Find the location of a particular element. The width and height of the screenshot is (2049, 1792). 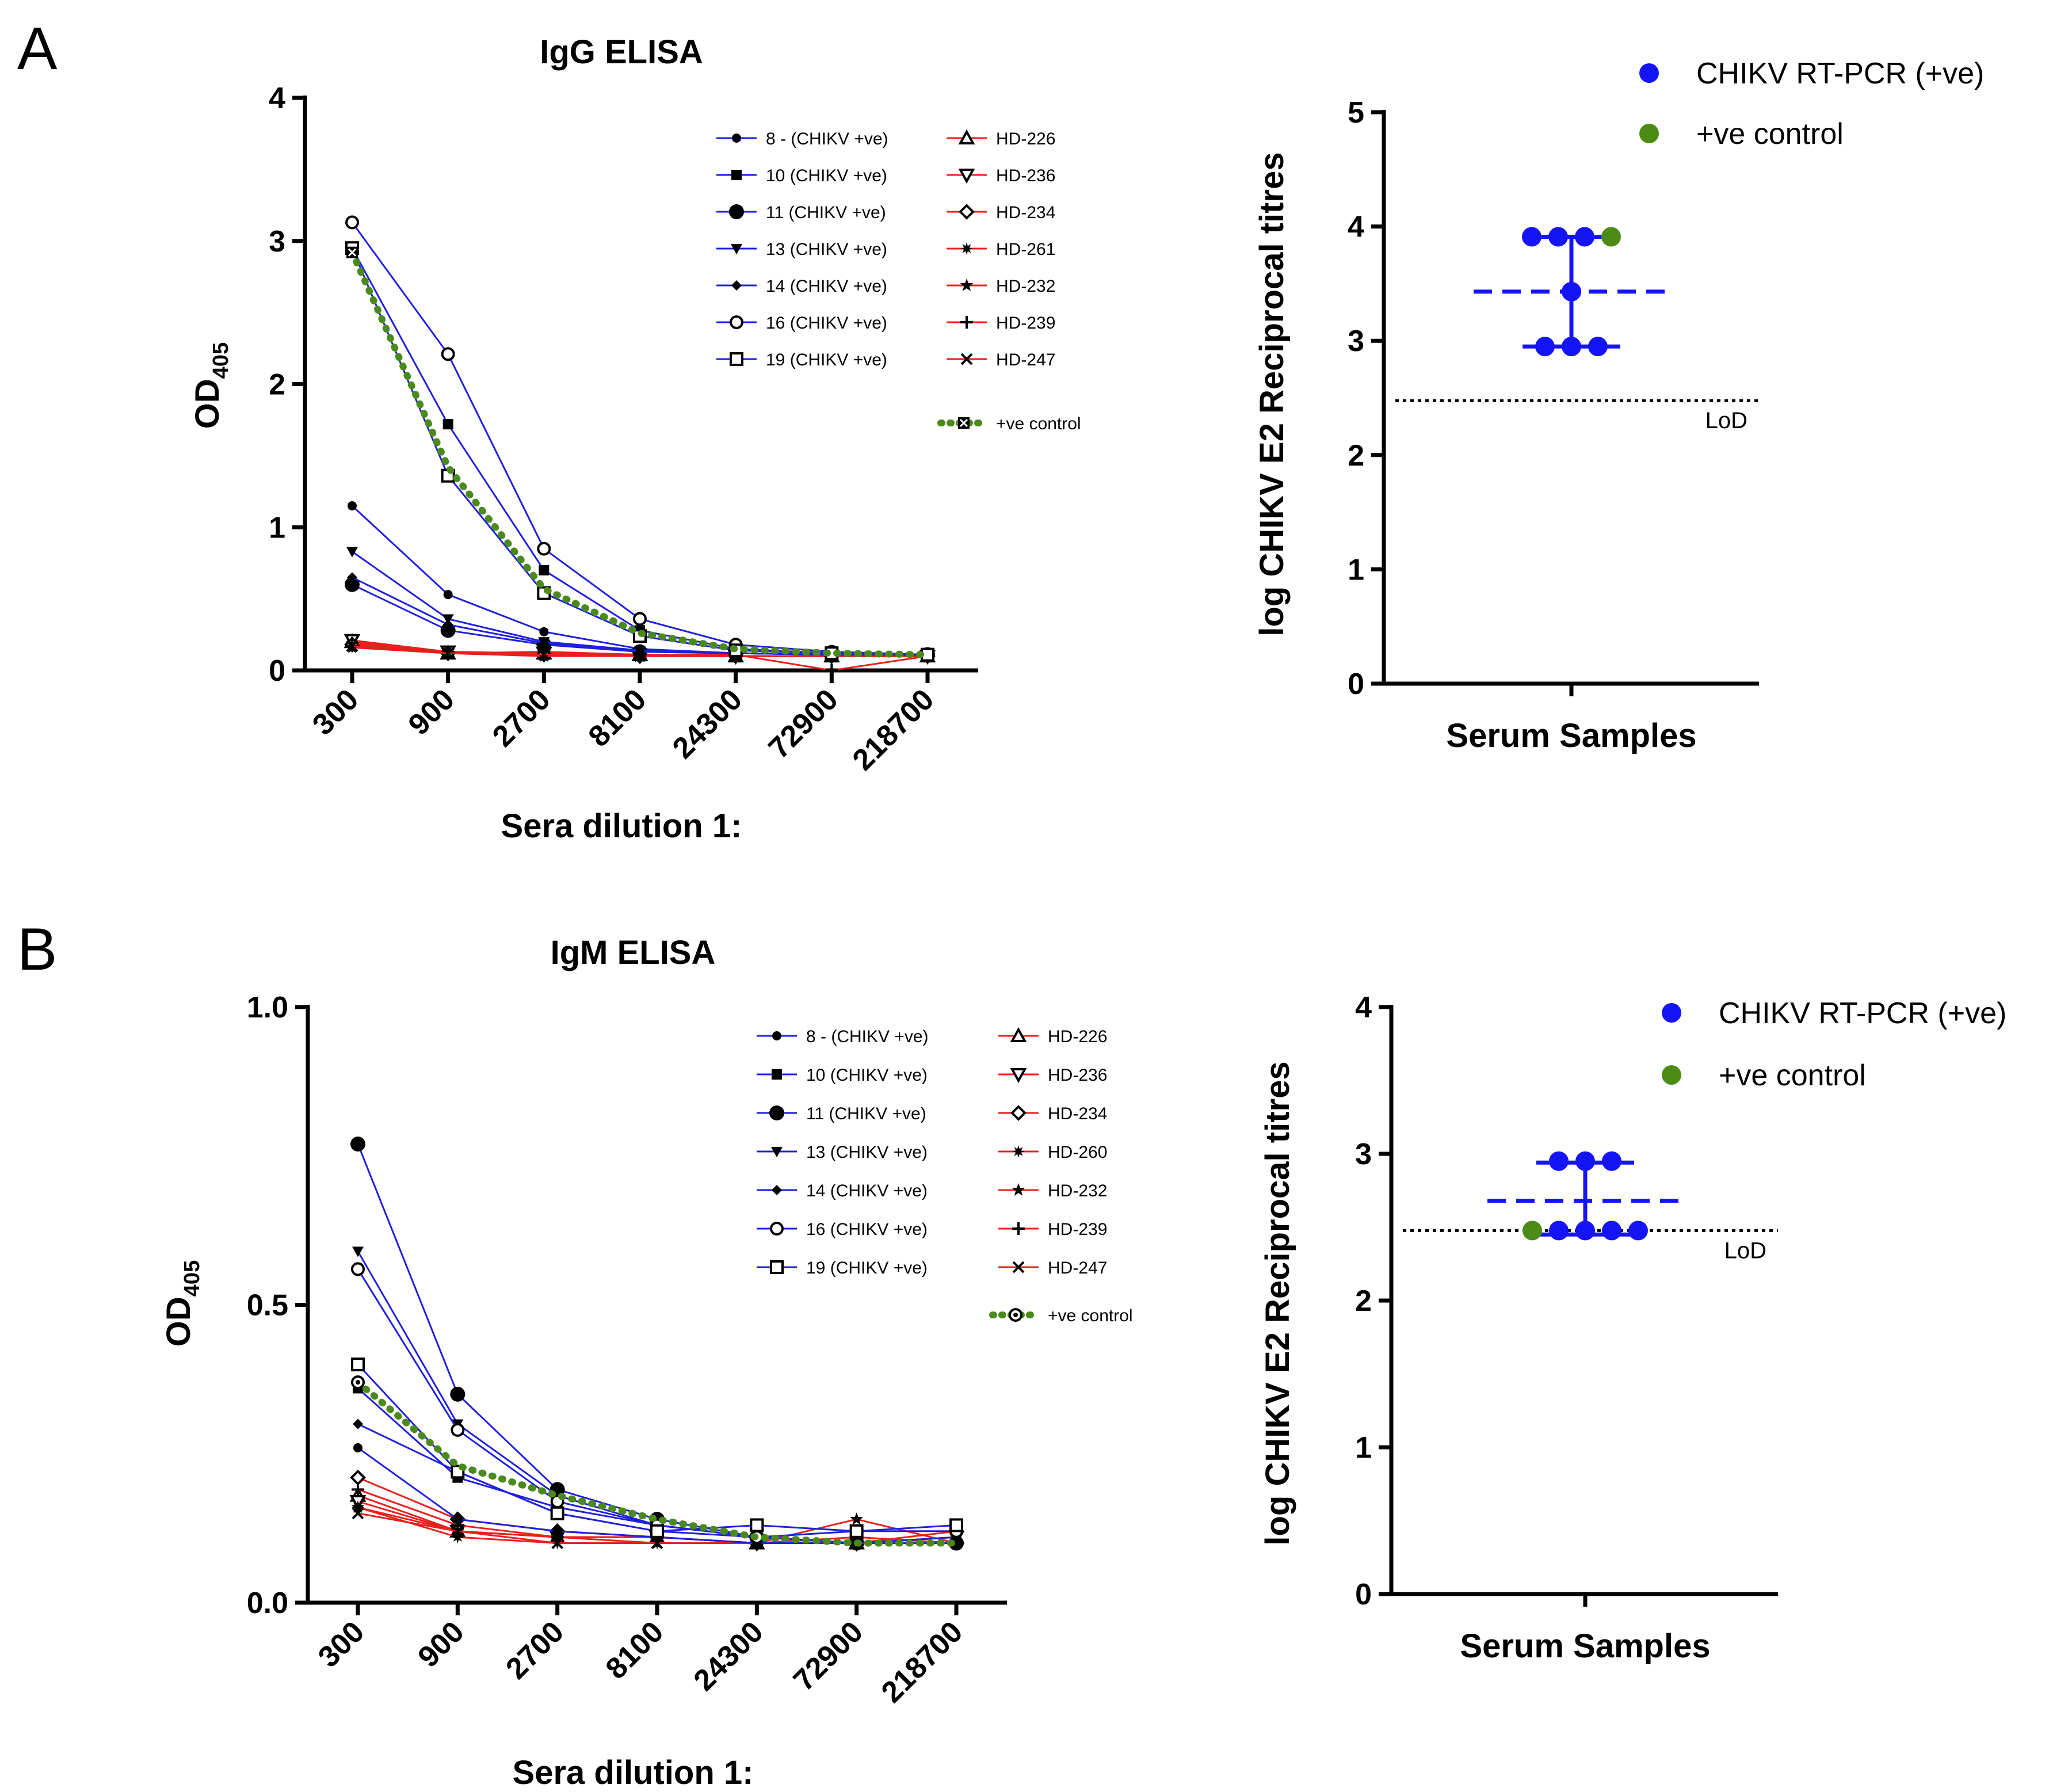

series-13-chikv-ve- is located at coordinates (657, 1397).